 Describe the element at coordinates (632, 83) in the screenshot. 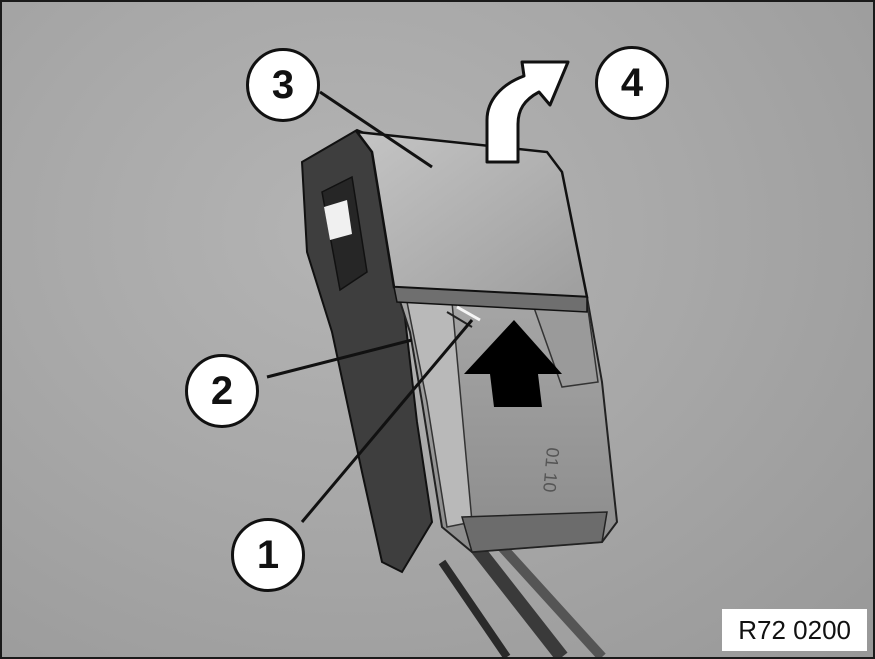

I see `callout-4: 4` at that location.